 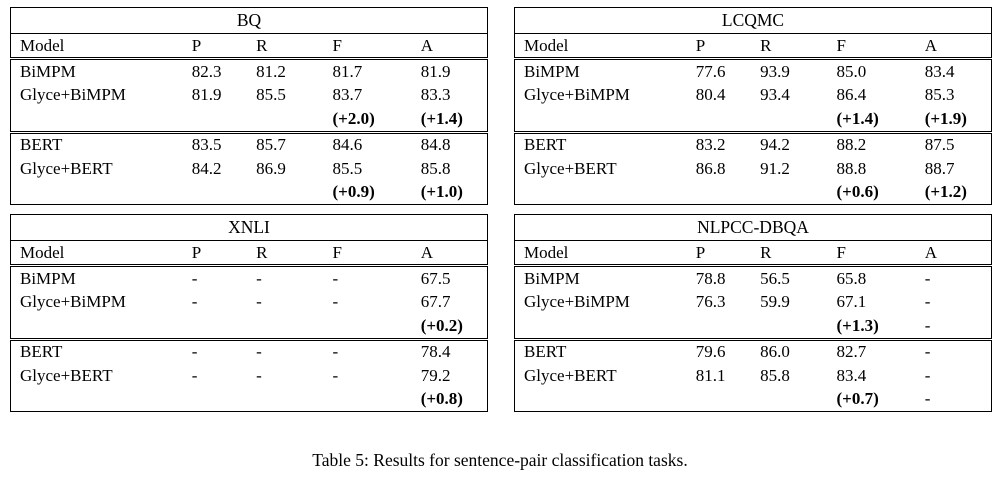 What do you see at coordinates (728, 143) in the screenshot?
I see `value-cell: 83.2` at bounding box center [728, 143].